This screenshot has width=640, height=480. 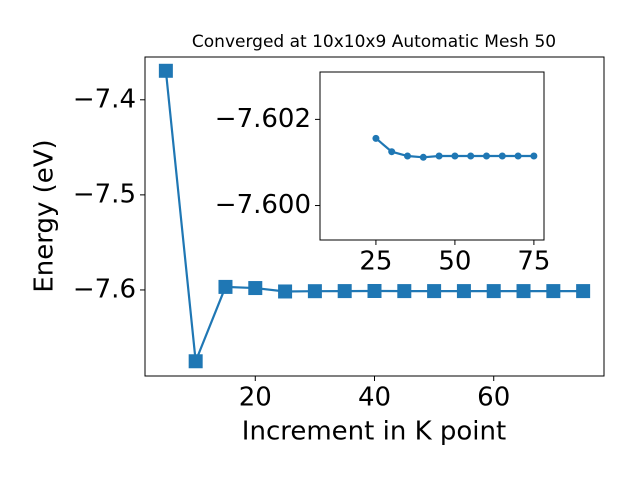 What do you see at coordinates (493, 398) in the screenshot?
I see `x-tick-label: 60` at bounding box center [493, 398].